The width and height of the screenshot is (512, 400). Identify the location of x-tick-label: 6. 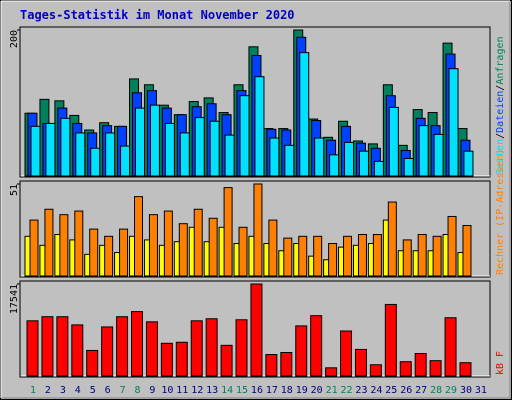
(108, 390).